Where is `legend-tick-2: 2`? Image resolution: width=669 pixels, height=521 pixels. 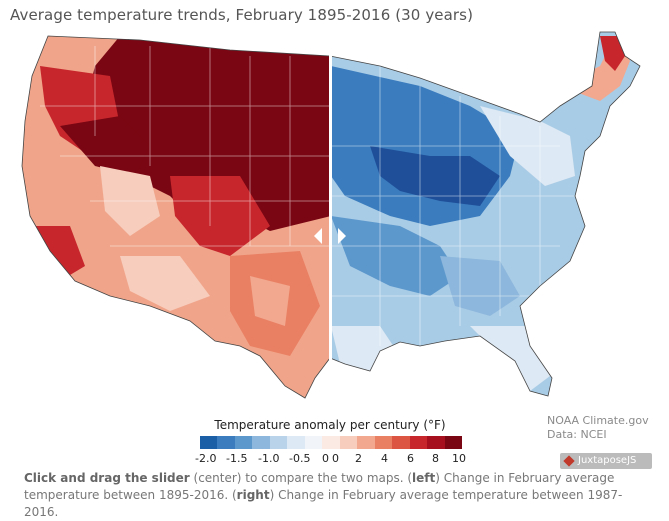
legend-tick-2: 2 is located at coordinates (358, 458).